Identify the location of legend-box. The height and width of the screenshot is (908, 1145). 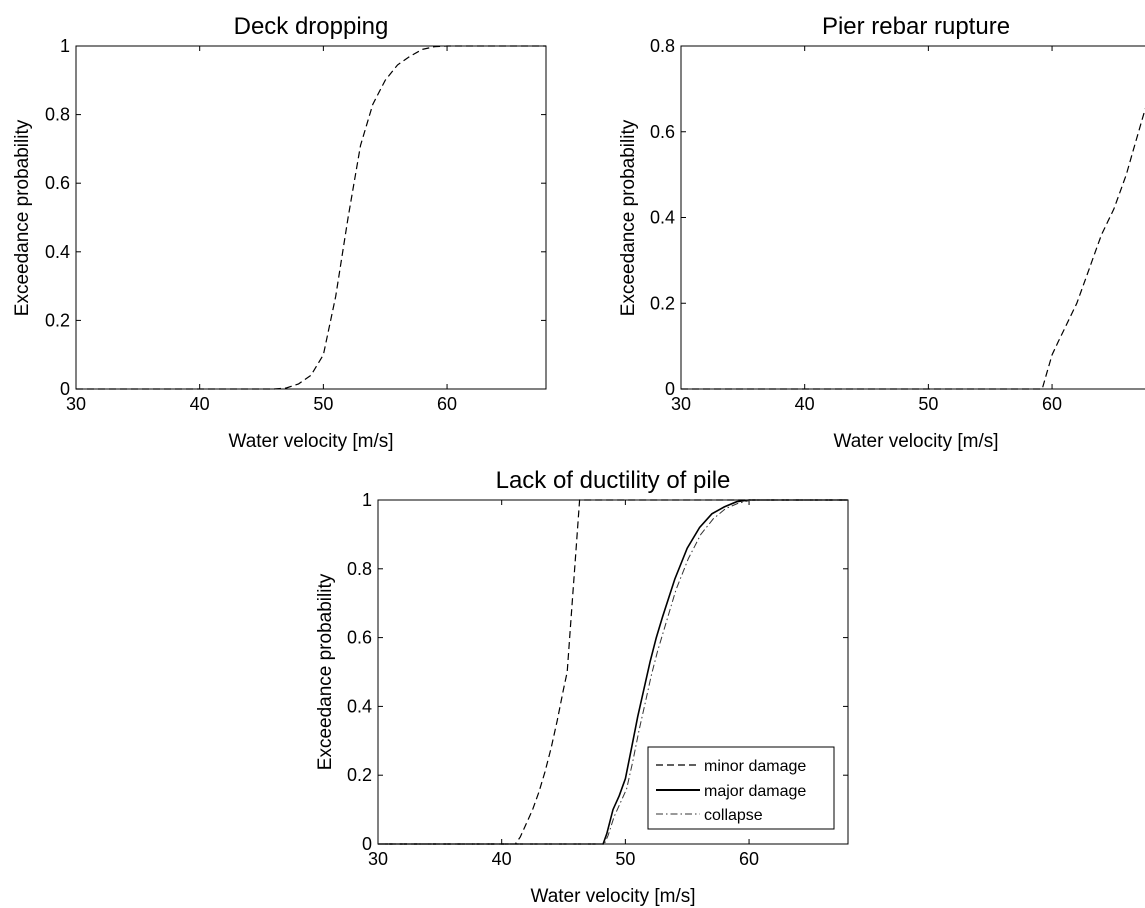
(741, 788).